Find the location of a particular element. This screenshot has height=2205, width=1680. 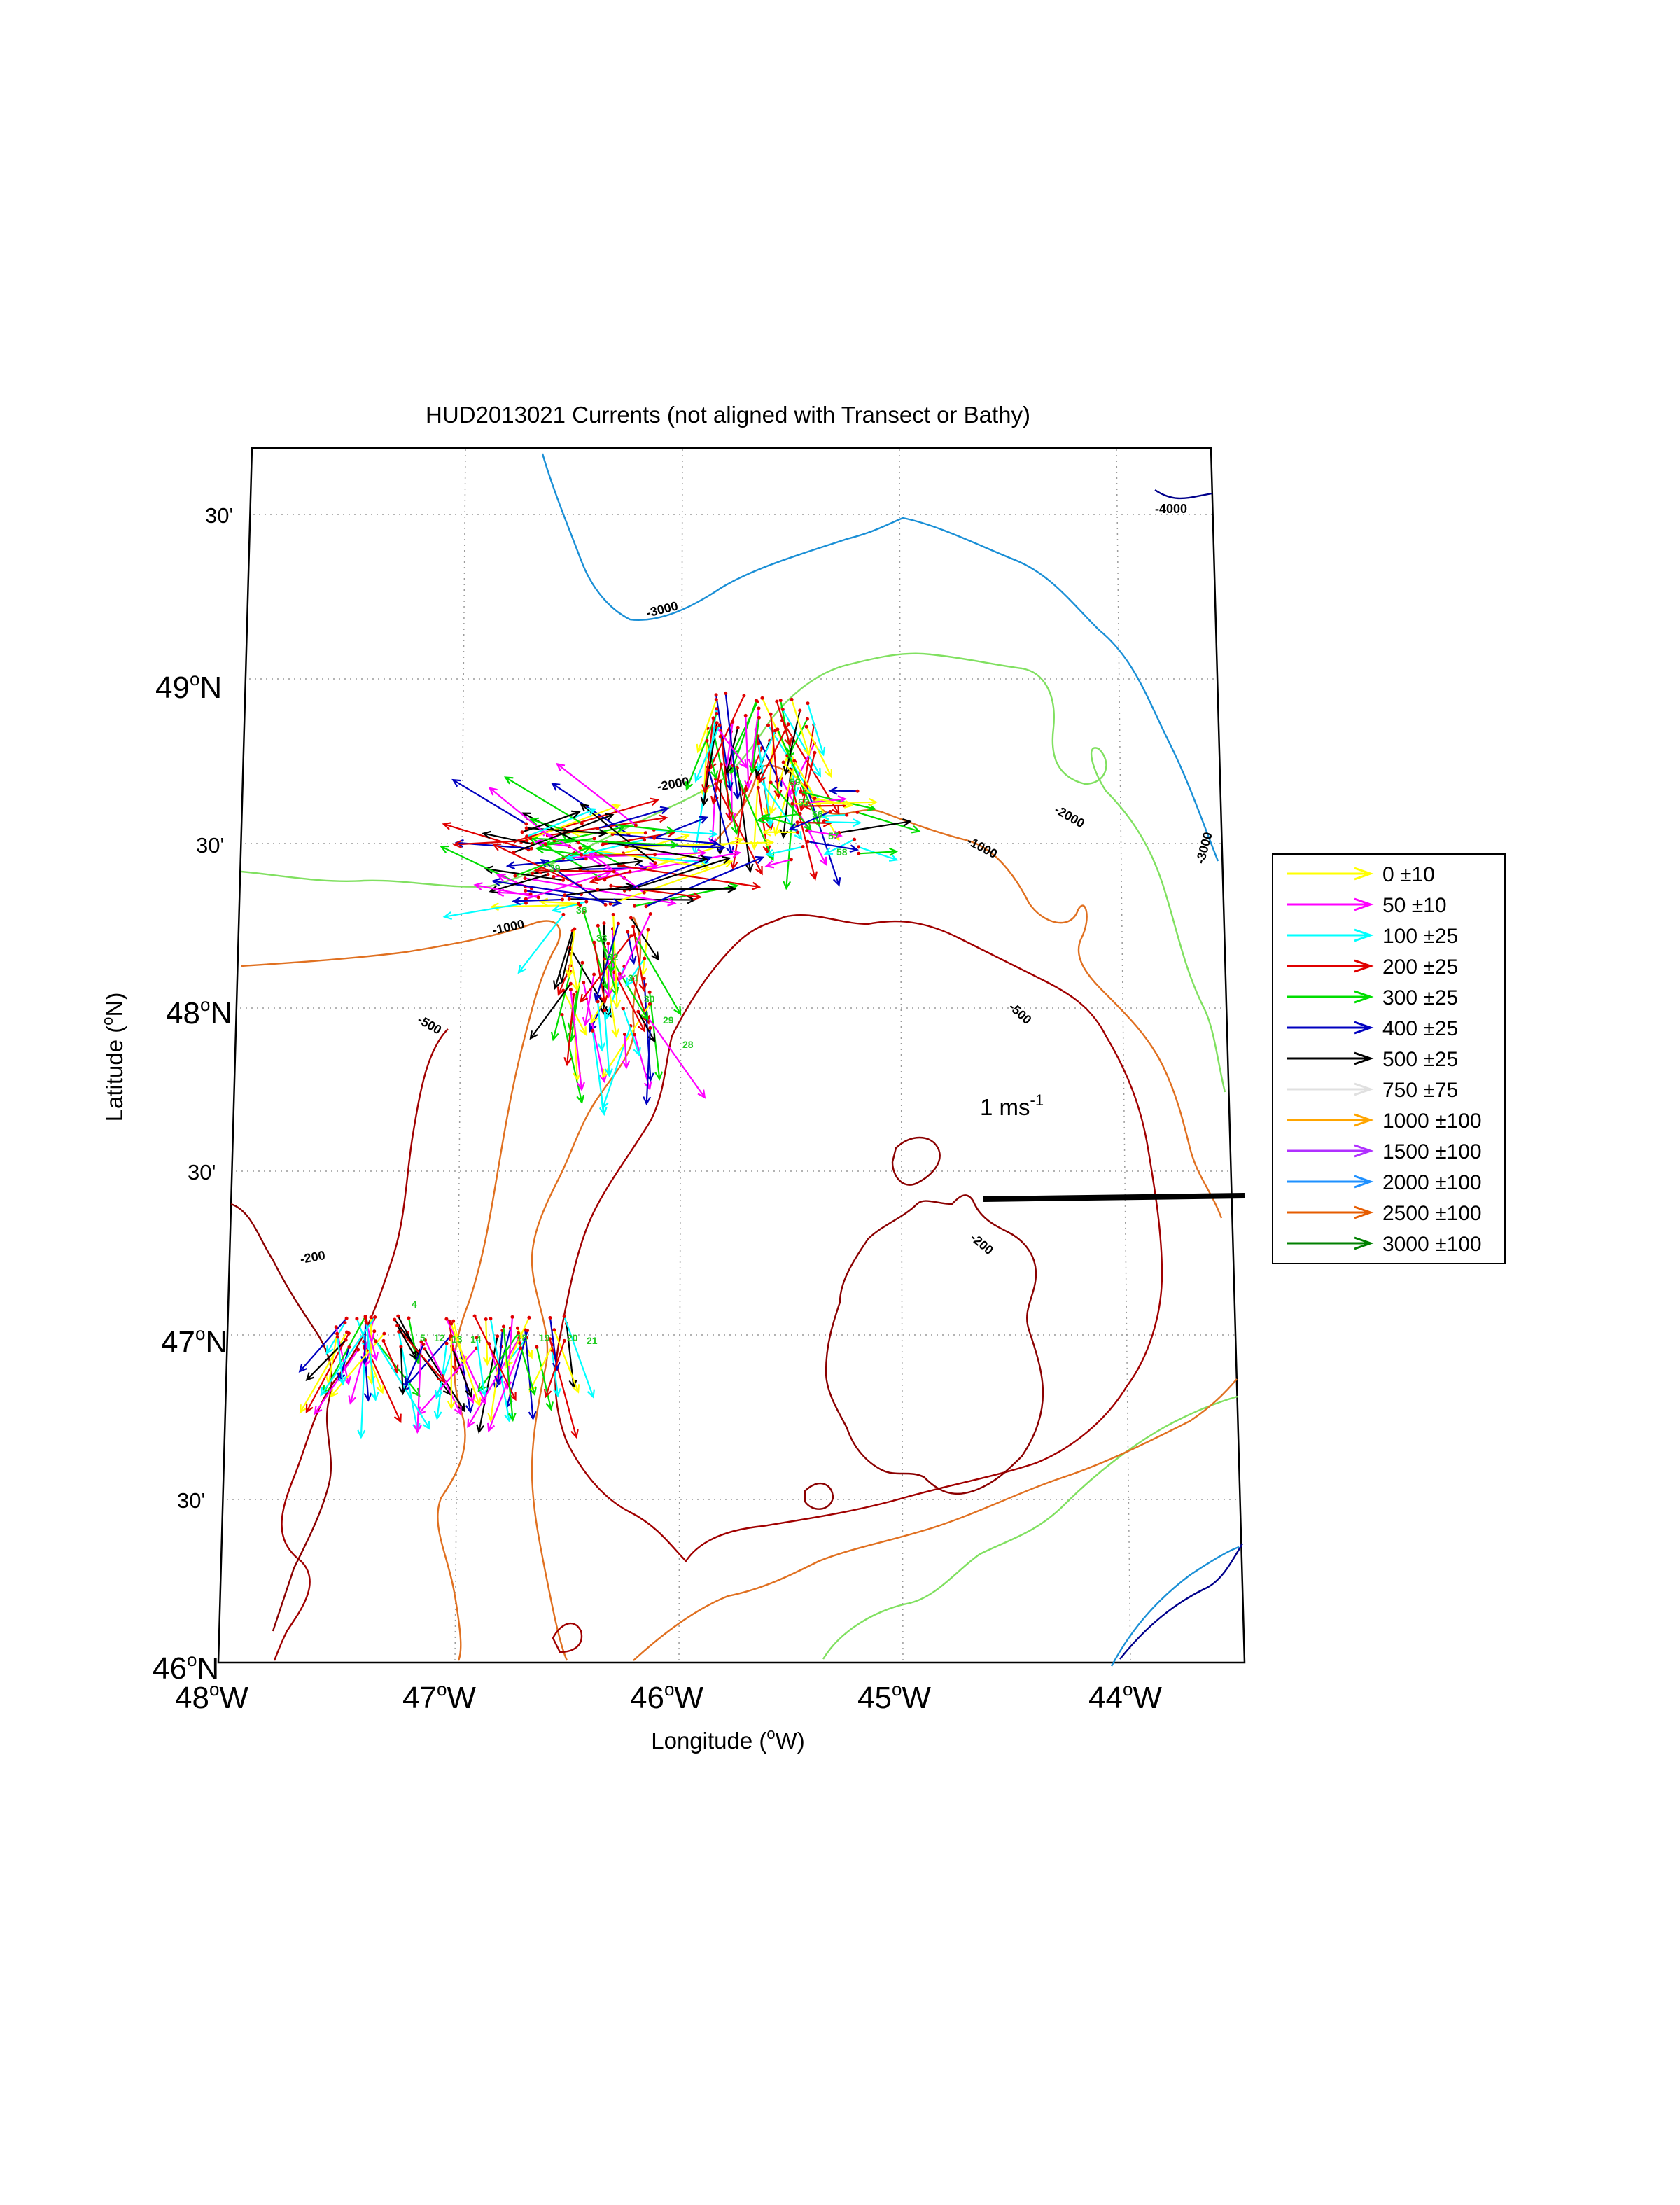

legend-label: 500 ±25 is located at coordinates (1420, 1059).